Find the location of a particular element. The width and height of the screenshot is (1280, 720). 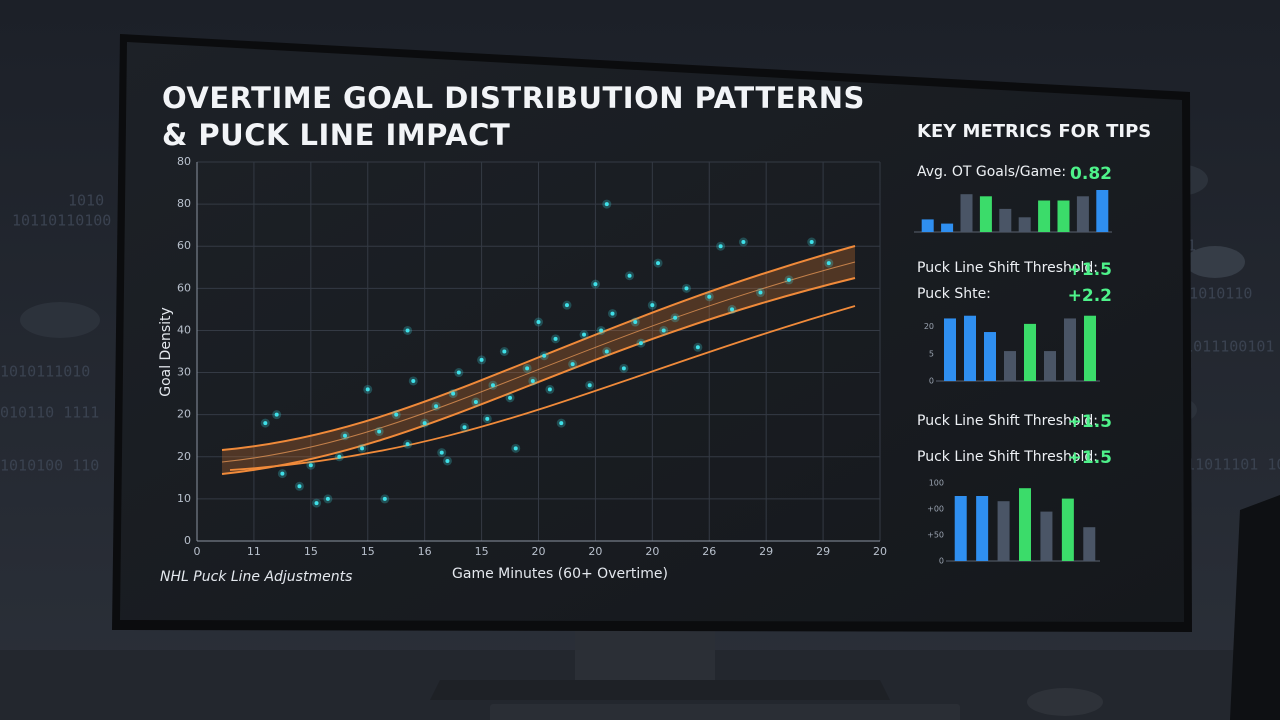

binary-text: 1010111010 is located at coordinates (45, 372).